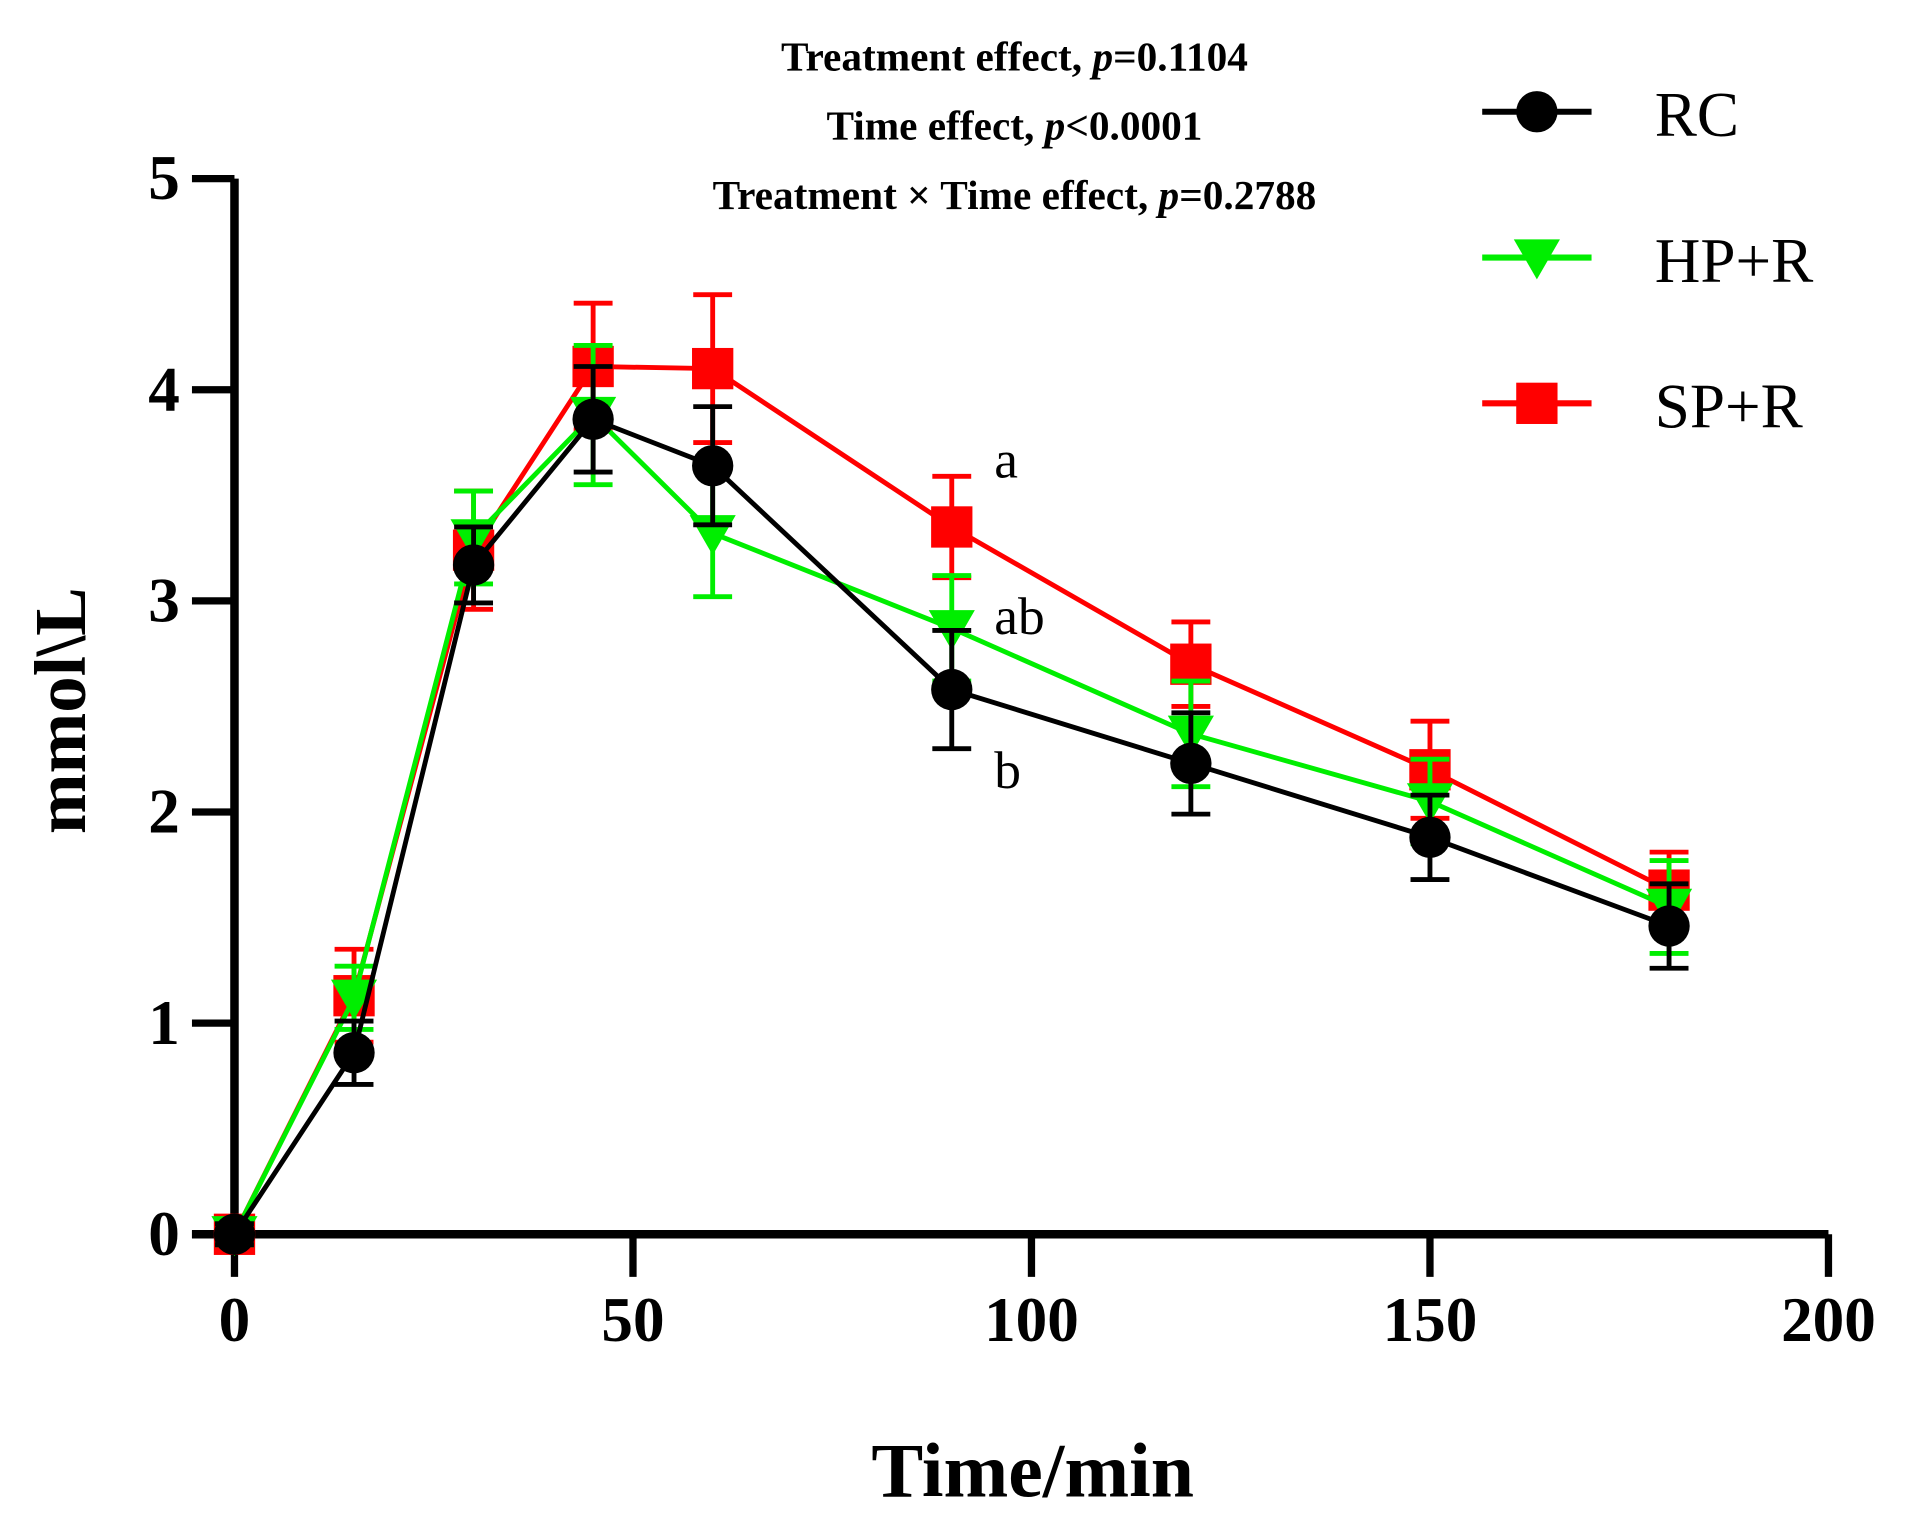  What do you see at coordinates (1007, 770) in the screenshot?
I see `significance-letter: b` at bounding box center [1007, 770].